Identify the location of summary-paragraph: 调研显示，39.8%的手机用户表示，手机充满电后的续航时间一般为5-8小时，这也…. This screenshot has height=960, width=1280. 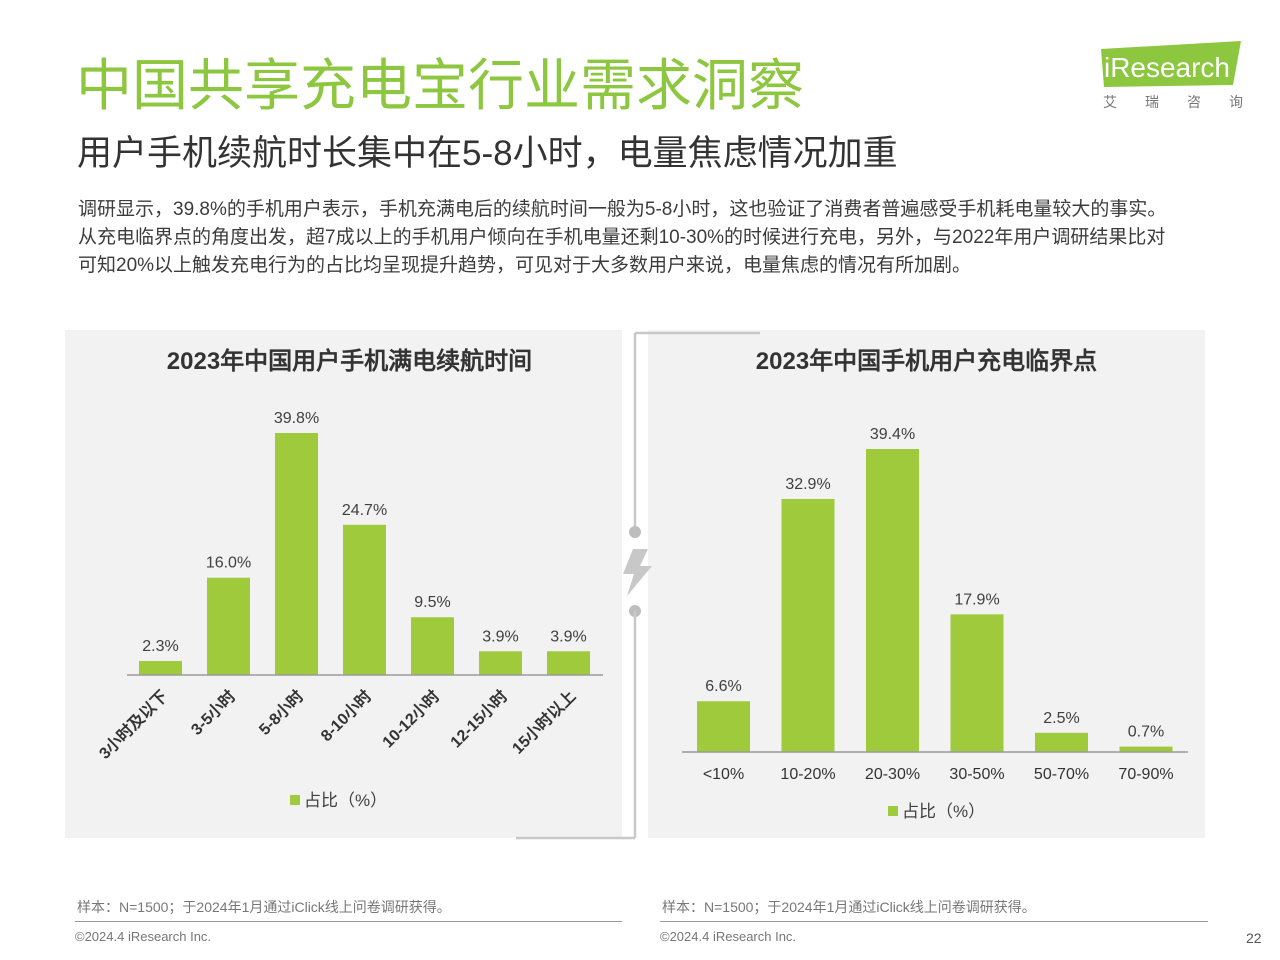
(622, 238).